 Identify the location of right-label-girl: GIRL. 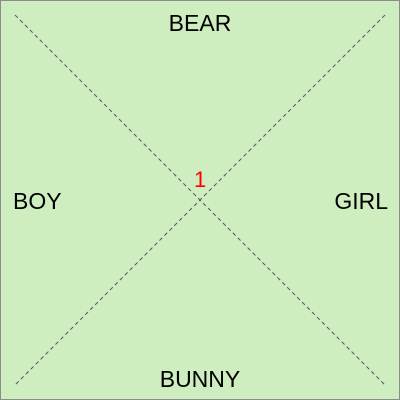
(361, 201).